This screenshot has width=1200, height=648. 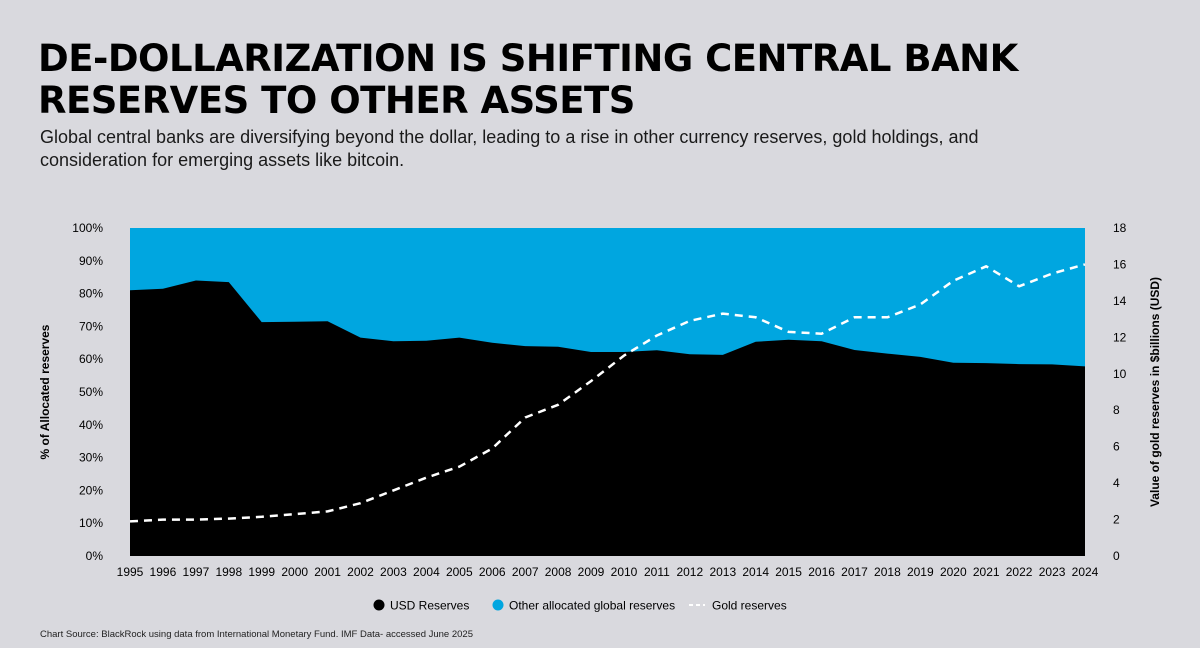 I want to click on left-tick-label: 80%, so click(x=91, y=294).